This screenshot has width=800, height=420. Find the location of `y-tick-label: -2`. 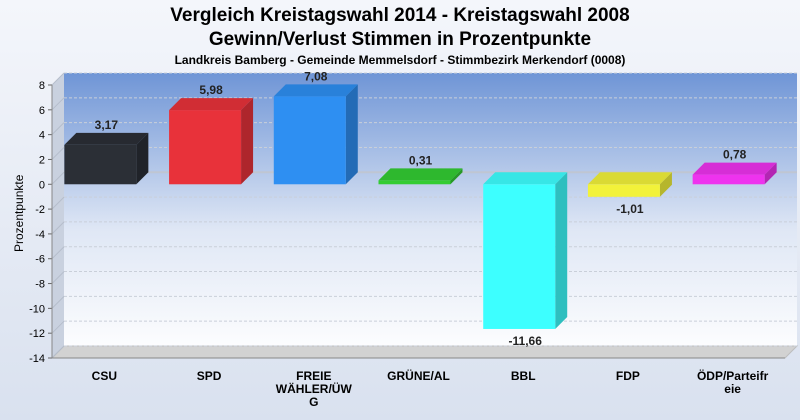

y-tick-label: -2 is located at coordinates (40, 210).